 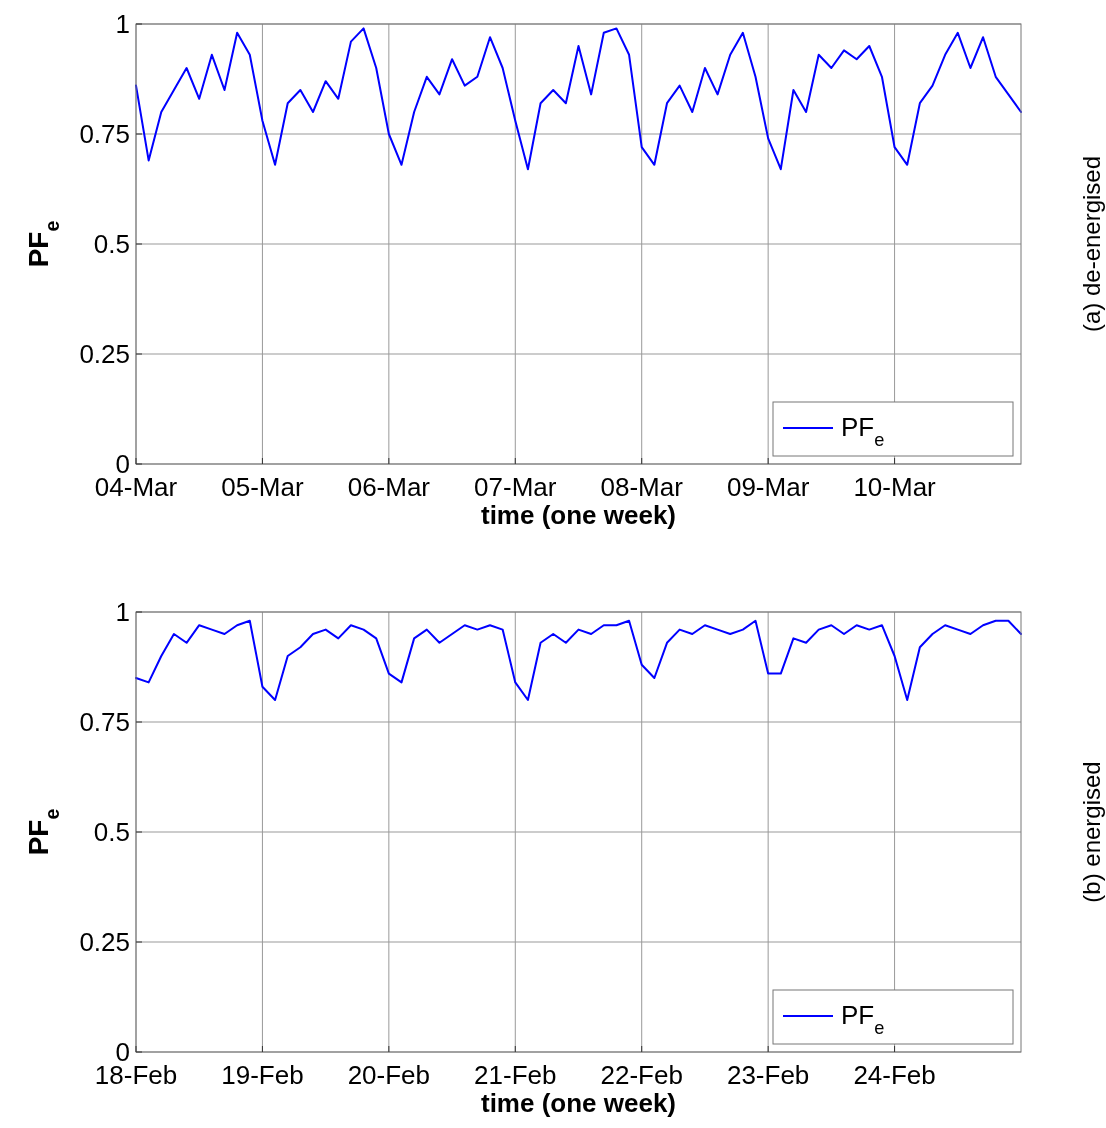 What do you see at coordinates (262, 1075) in the screenshot?
I see `x-tick-label: 19-Feb` at bounding box center [262, 1075].